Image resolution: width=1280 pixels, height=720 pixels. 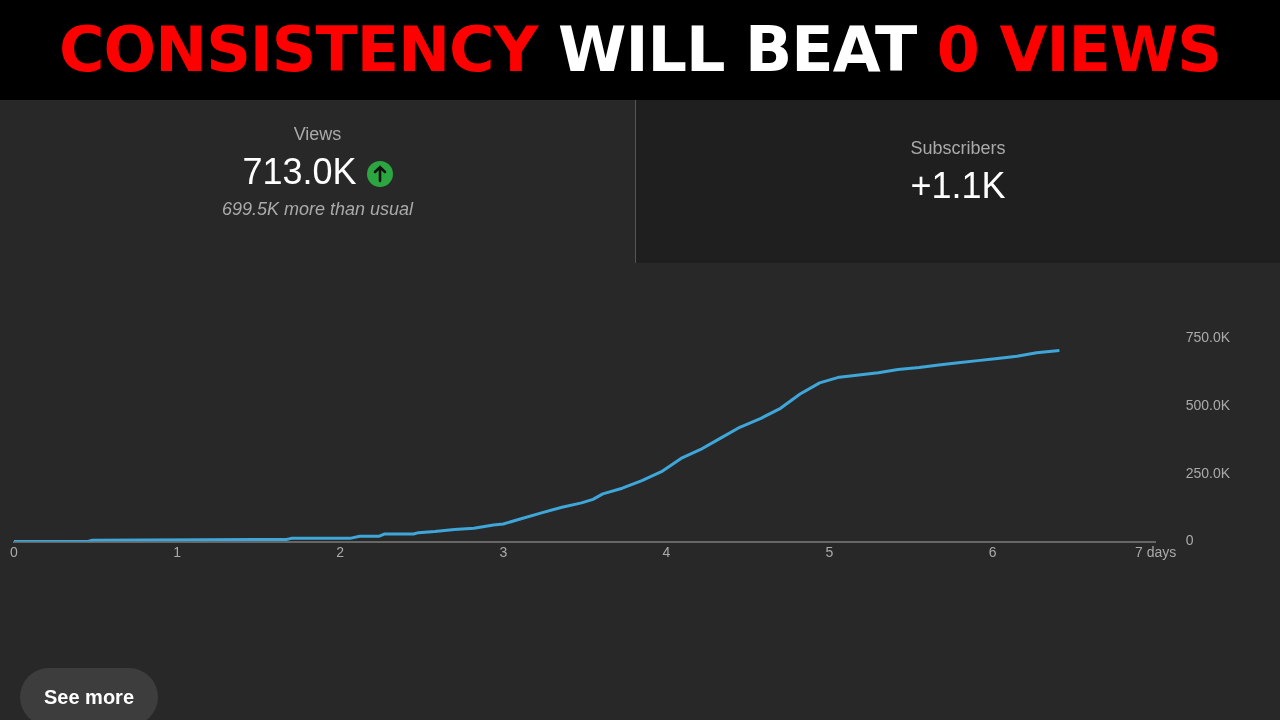 I want to click on y-tick-label: 0, so click(x=1189, y=540).